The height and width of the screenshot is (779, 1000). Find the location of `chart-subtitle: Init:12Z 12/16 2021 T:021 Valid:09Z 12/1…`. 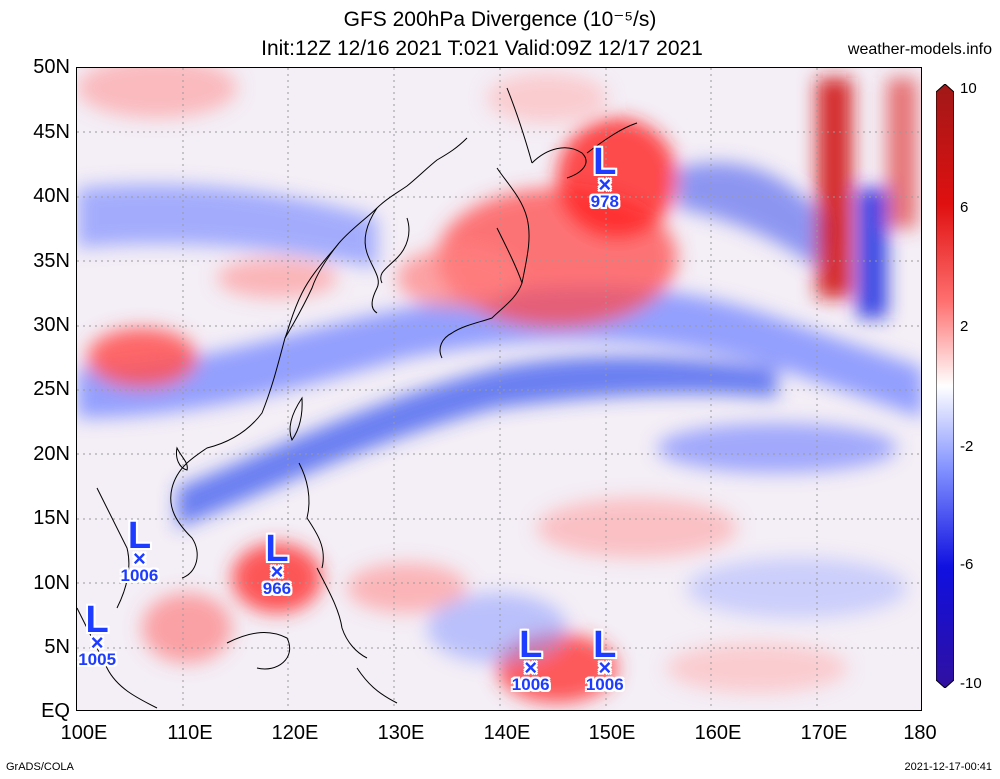

chart-subtitle: Init:12Z 12/16 2021 T:021 Valid:09Z 12/1… is located at coordinates (482, 48).